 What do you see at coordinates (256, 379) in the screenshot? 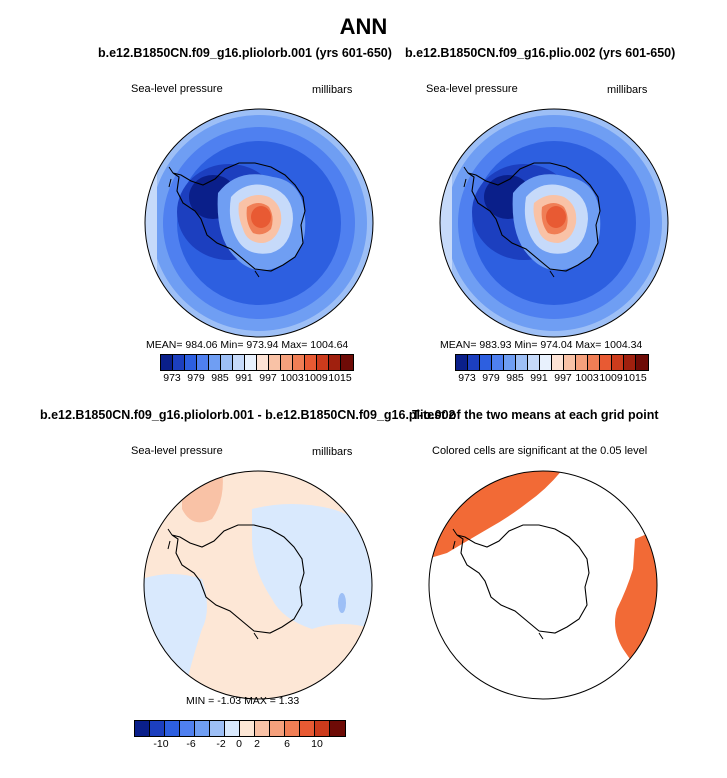
I see `panel1-colorbar-ticks: 973 979 985 991 997 1003 1009 1015` at bounding box center [256, 379].